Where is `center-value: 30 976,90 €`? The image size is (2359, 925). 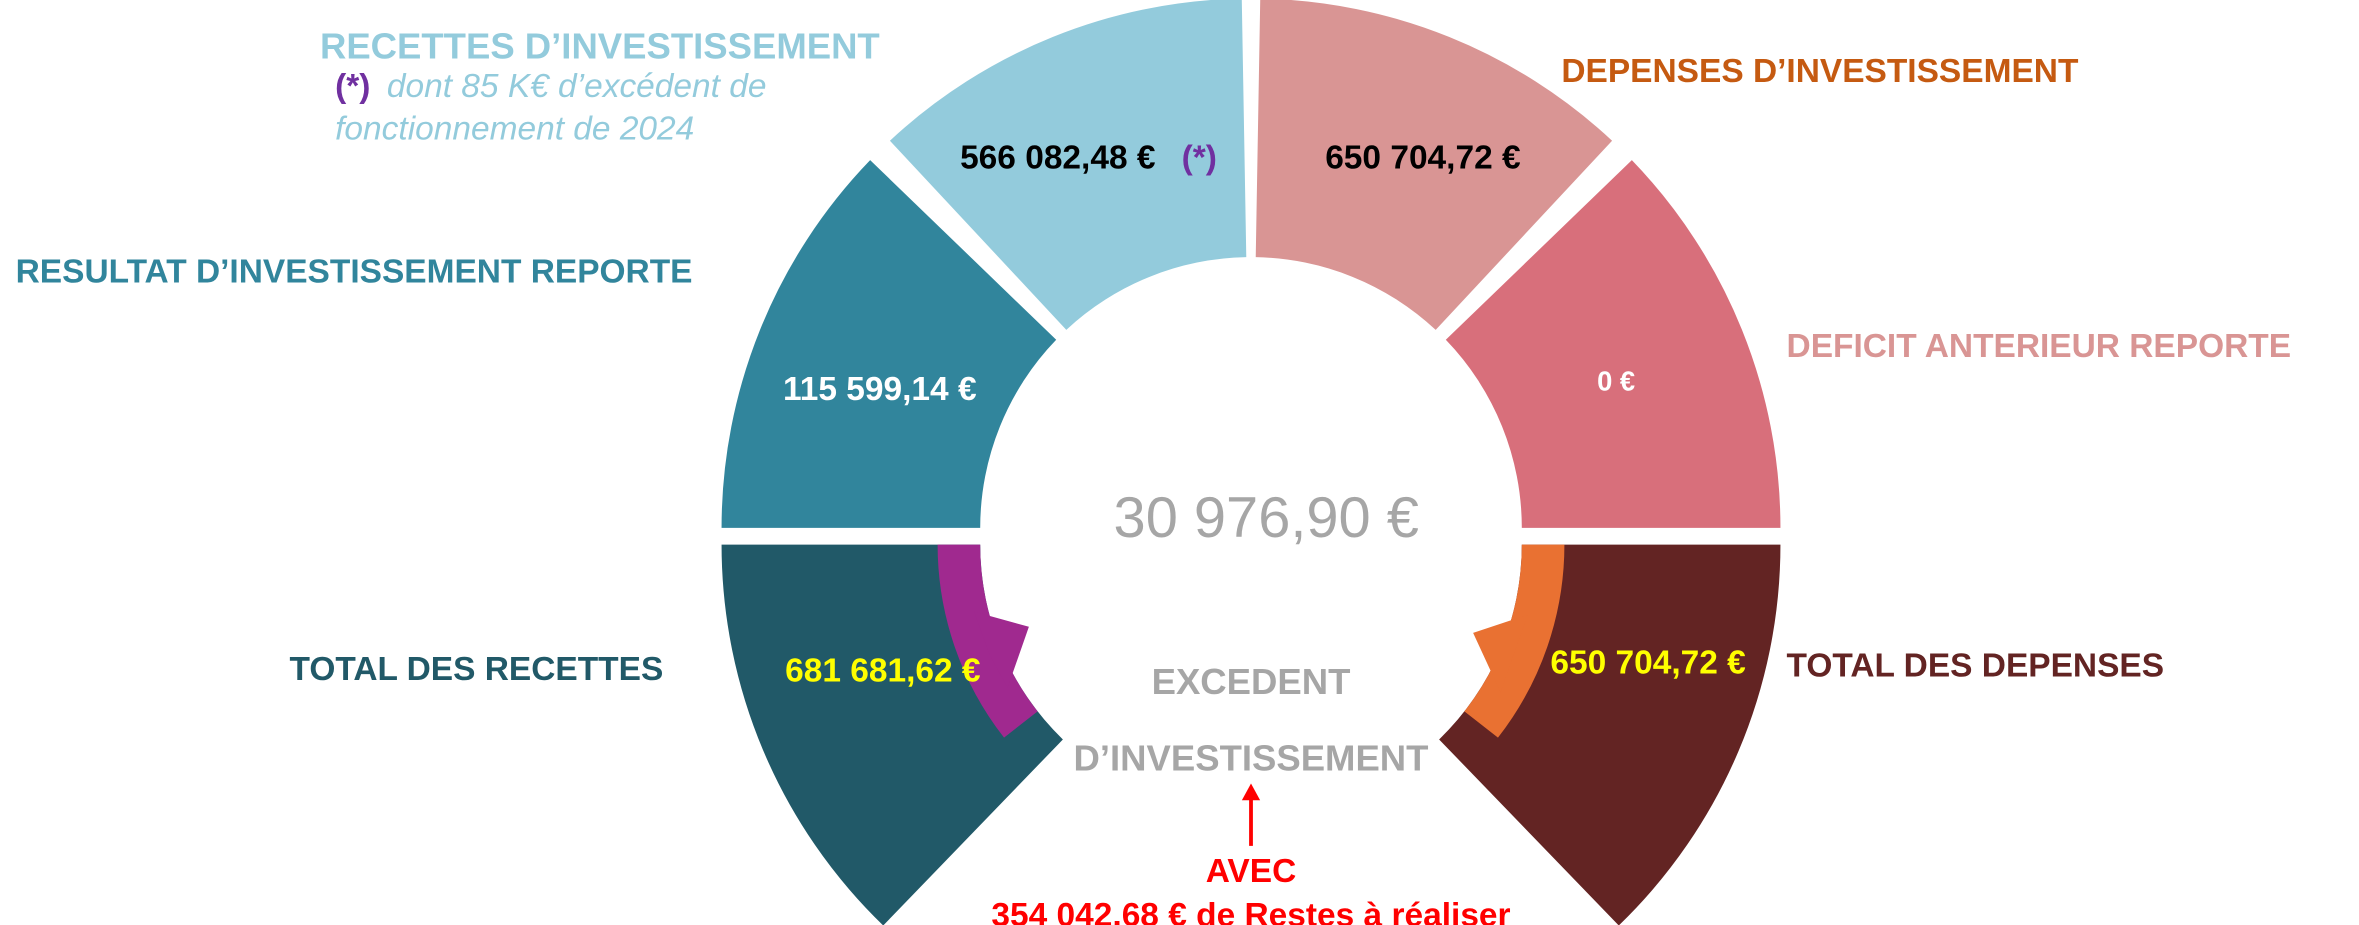 center-value: 30 976,90 € is located at coordinates (1266, 518).